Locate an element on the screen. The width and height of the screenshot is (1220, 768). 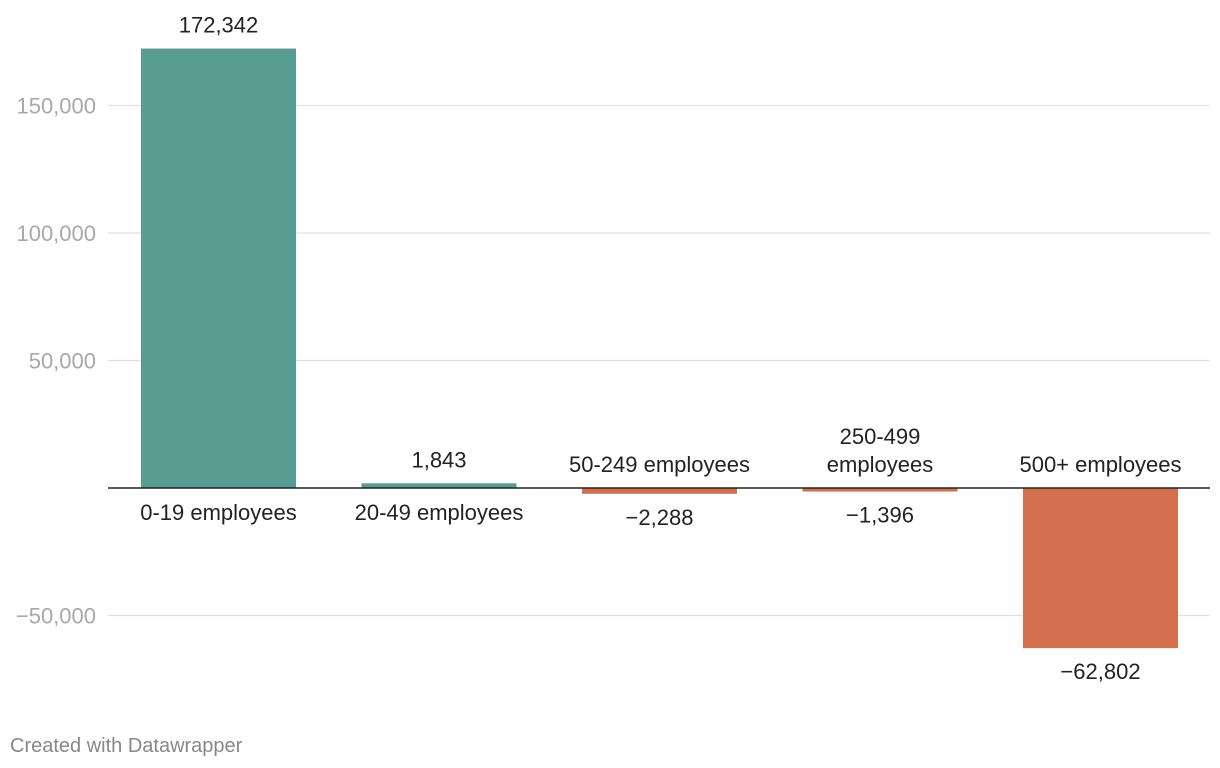
y-tick-label: −50,000 is located at coordinates (56, 616).